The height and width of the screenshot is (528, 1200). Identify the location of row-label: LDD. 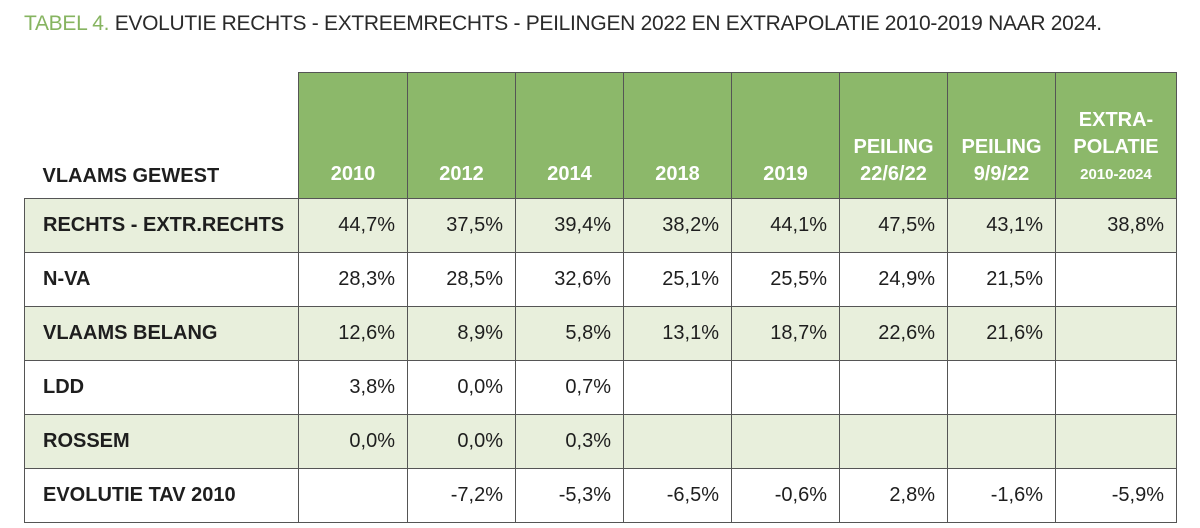
(161, 387).